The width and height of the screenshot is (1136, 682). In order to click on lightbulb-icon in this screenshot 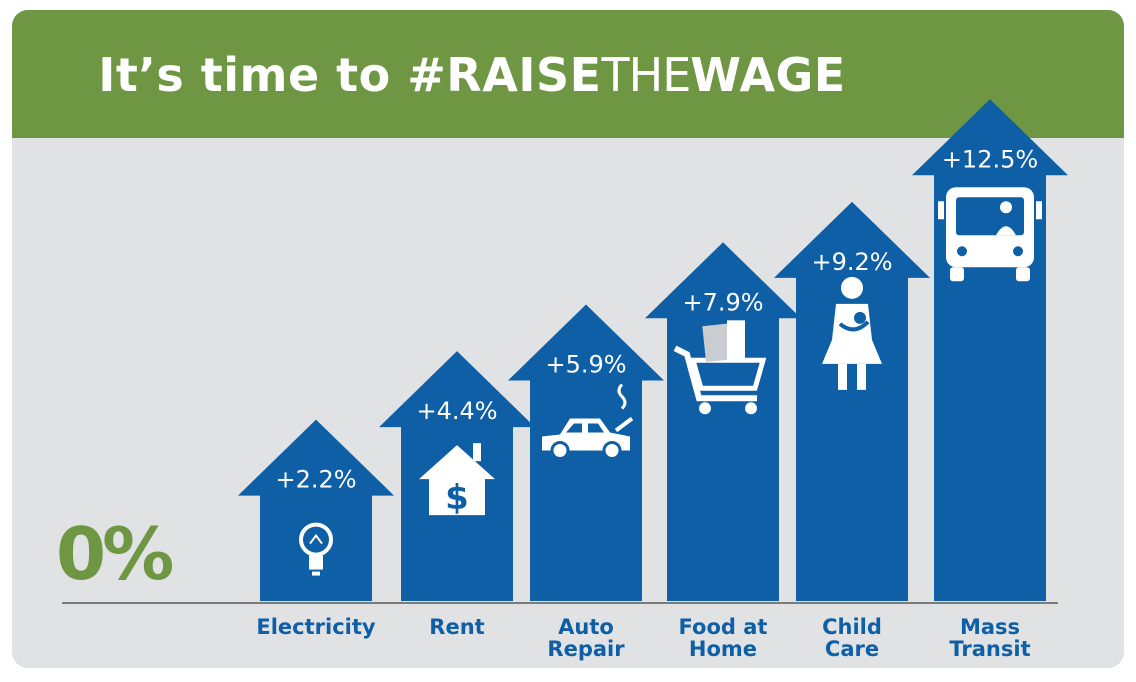, I will do `click(316, 549)`.